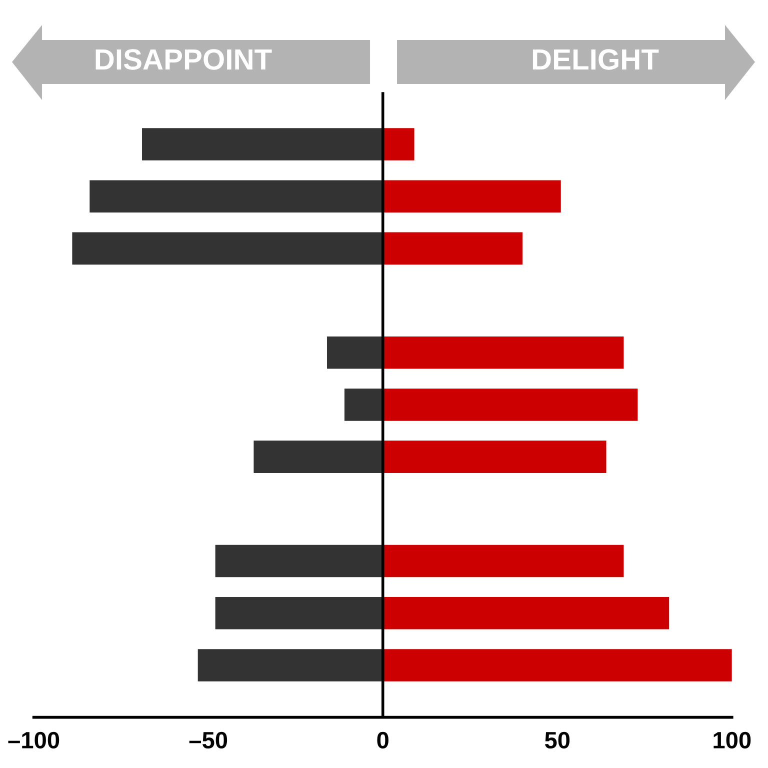  Describe the element at coordinates (34, 740) in the screenshot. I see `x-tick-label: –100` at that location.